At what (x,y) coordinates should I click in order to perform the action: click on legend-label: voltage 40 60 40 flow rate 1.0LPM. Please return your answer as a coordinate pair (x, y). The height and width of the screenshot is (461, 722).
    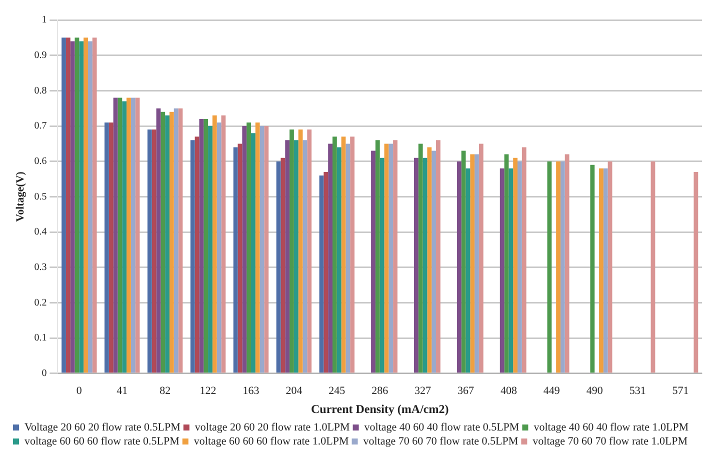
    Looking at the image, I should click on (611, 427).